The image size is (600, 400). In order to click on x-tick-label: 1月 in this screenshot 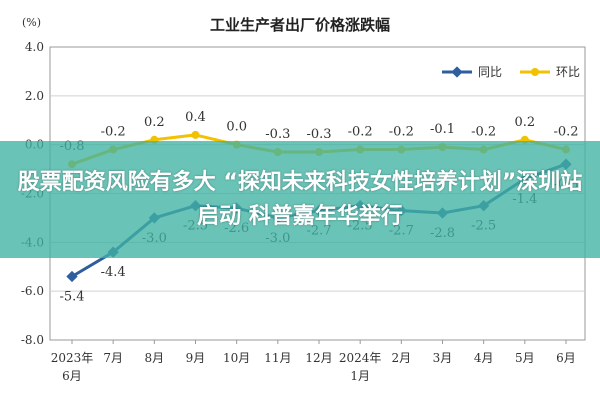, I will do `click(360, 376)`.